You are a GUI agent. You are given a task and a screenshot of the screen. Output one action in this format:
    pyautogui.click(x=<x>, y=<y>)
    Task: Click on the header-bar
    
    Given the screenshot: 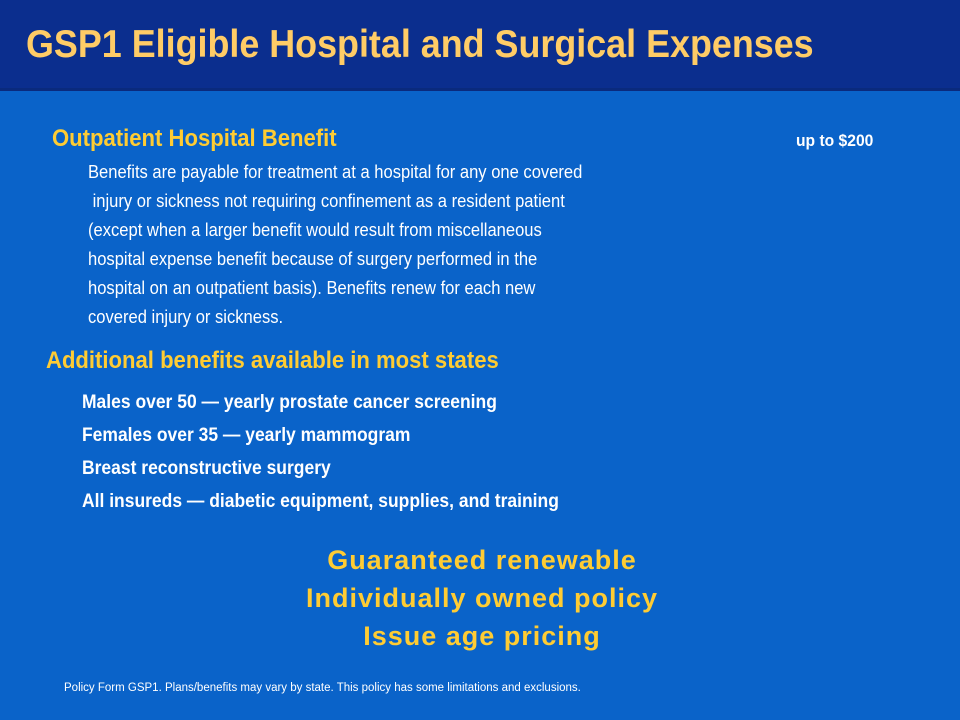 What is the action you would take?
    pyautogui.click(x=480, y=44)
    